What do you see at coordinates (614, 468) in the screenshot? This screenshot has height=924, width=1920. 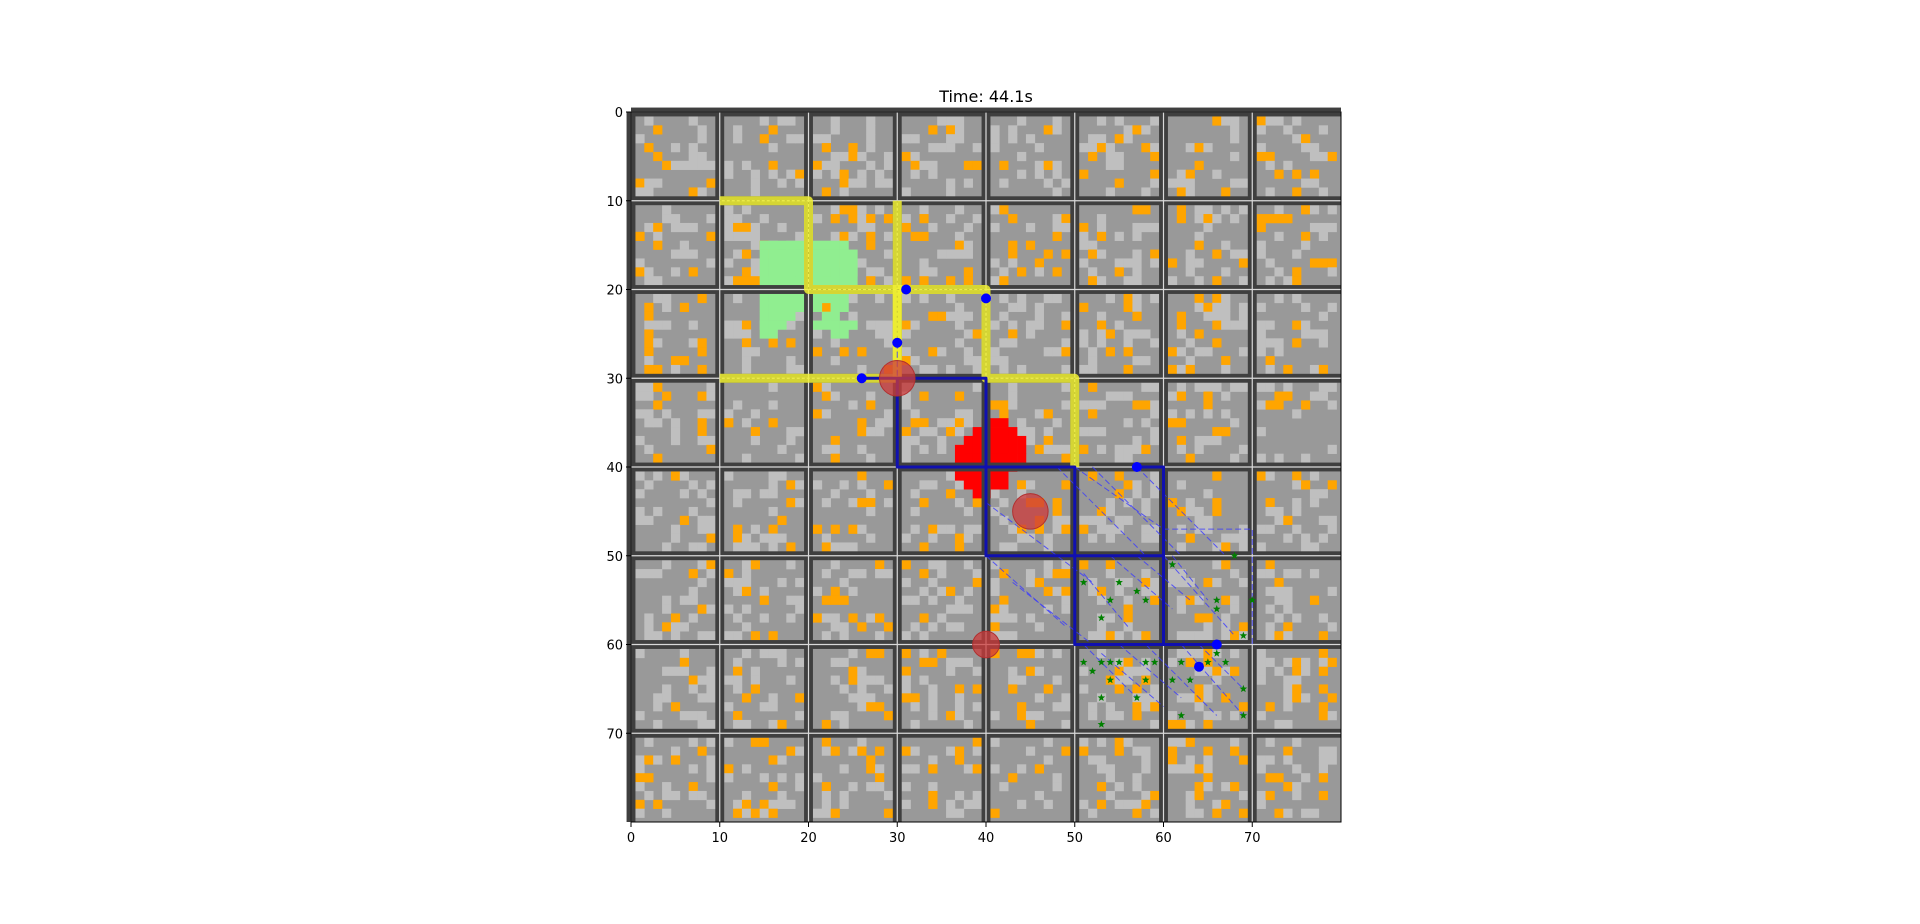 I see `y-tick-label: 40` at bounding box center [614, 468].